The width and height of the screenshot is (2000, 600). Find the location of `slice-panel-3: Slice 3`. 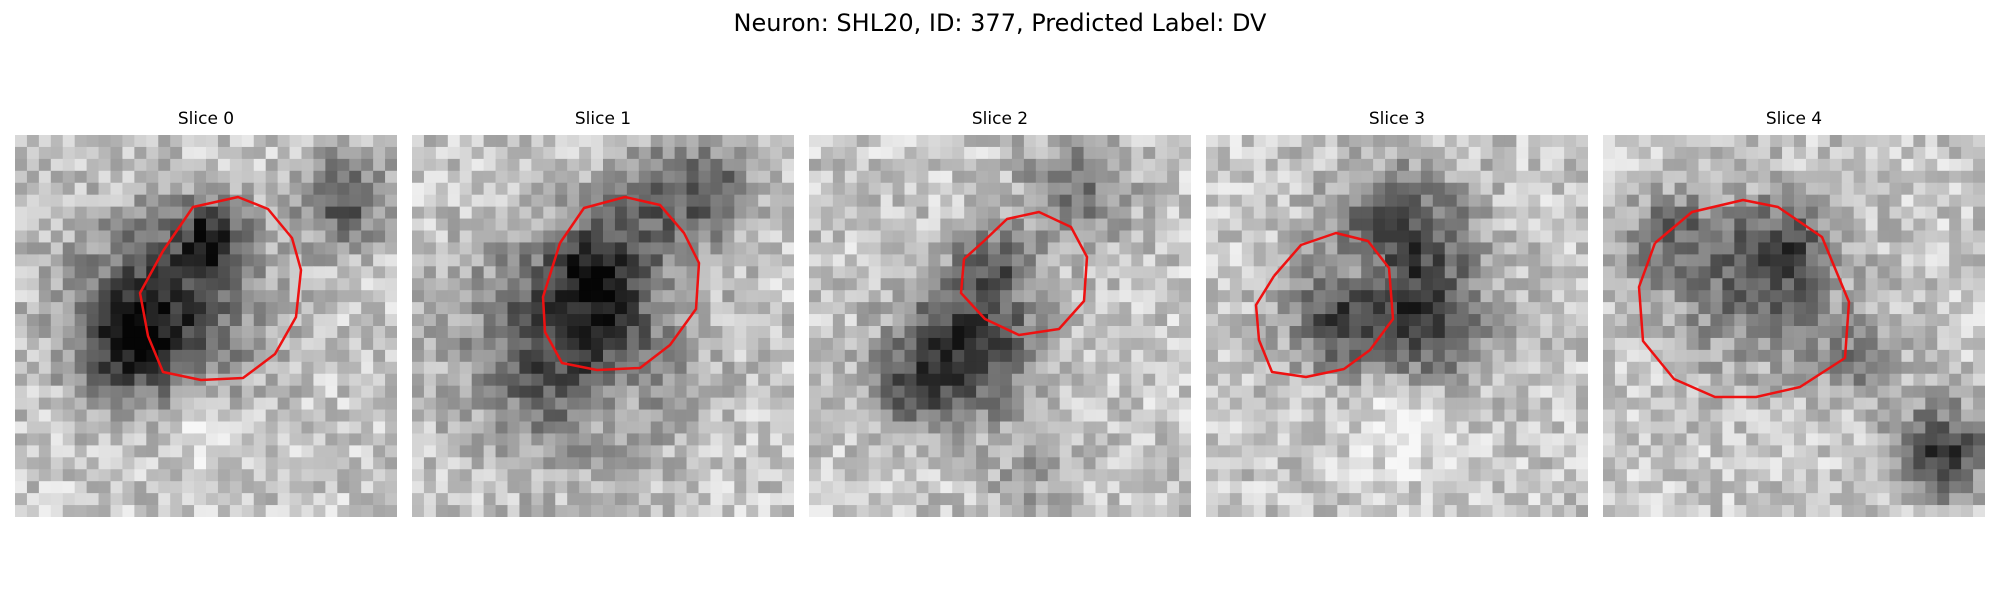

slice-panel-3: Slice 3 is located at coordinates (1397, 312).